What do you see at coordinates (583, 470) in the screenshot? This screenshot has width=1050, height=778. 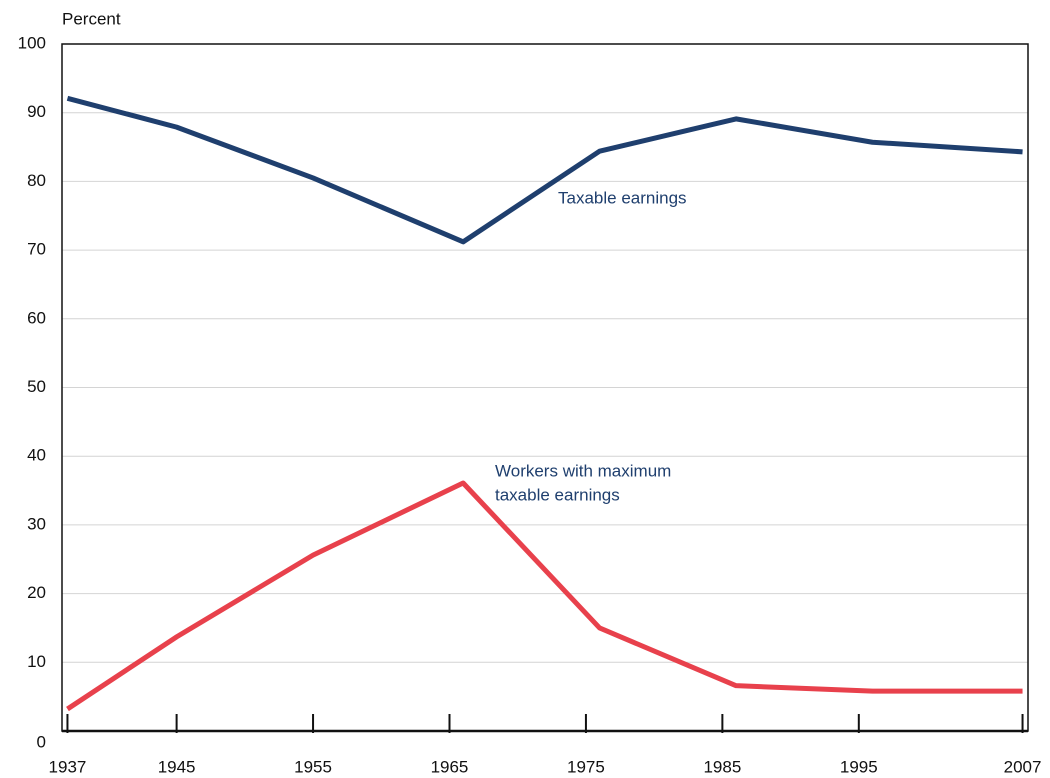 I see `annotation: Workers with maximum` at bounding box center [583, 470].